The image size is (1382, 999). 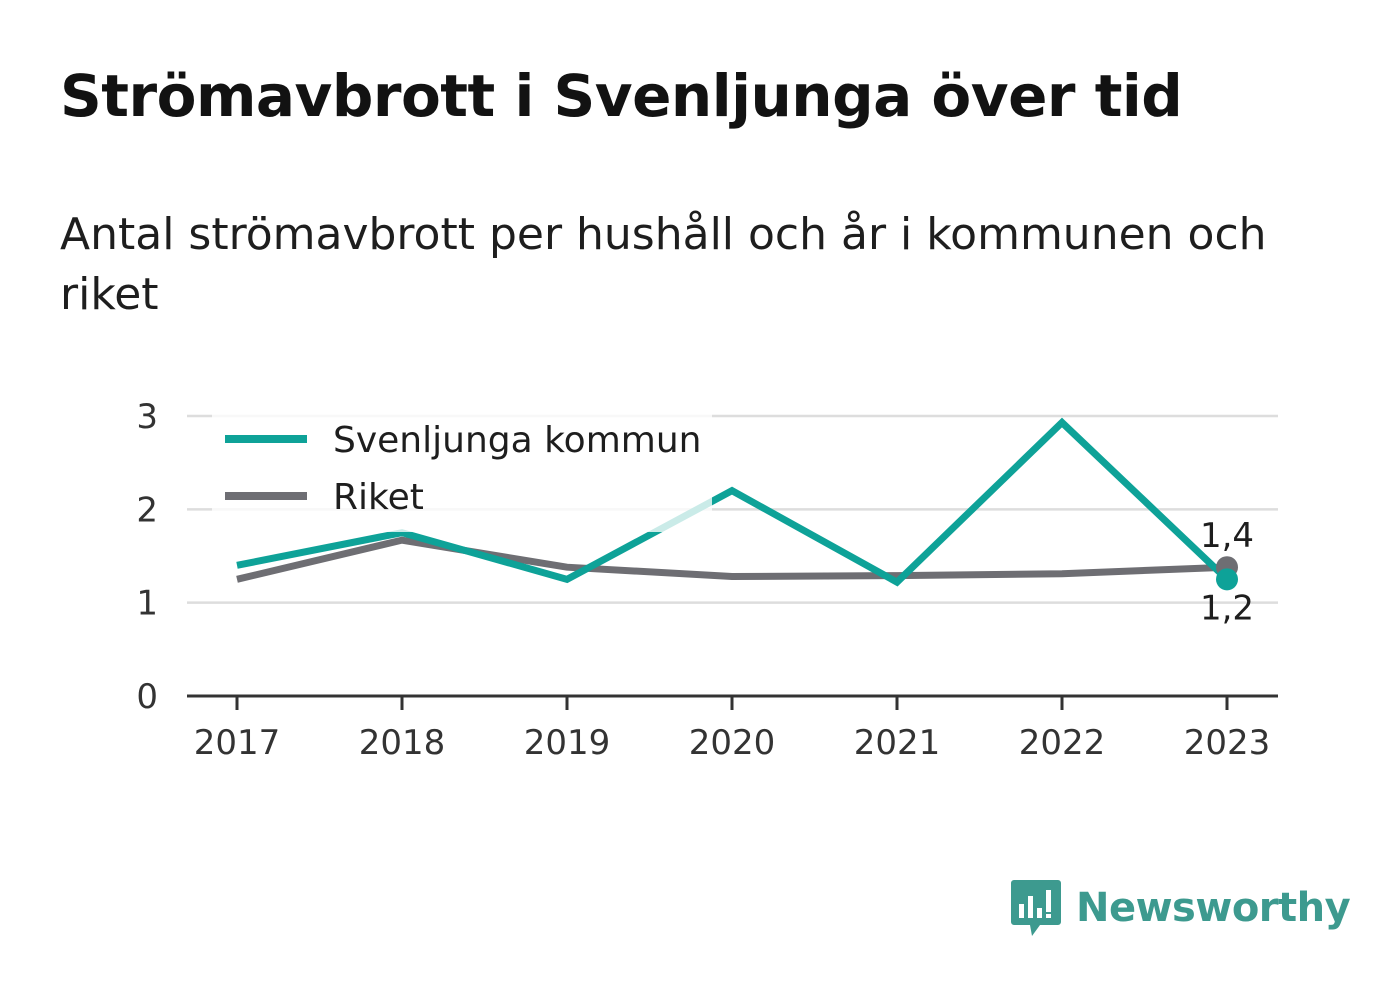 What do you see at coordinates (1227, 579) in the screenshot?
I see `end-point-svenljunga` at bounding box center [1227, 579].